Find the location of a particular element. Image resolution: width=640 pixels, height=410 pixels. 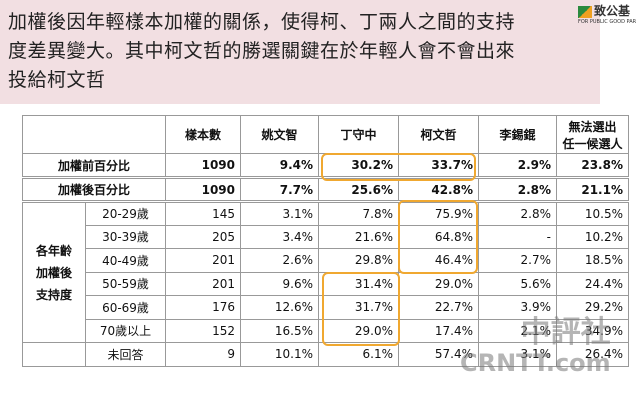

watermark: 中評社 CRNTT.com is located at coordinates (535, 348).